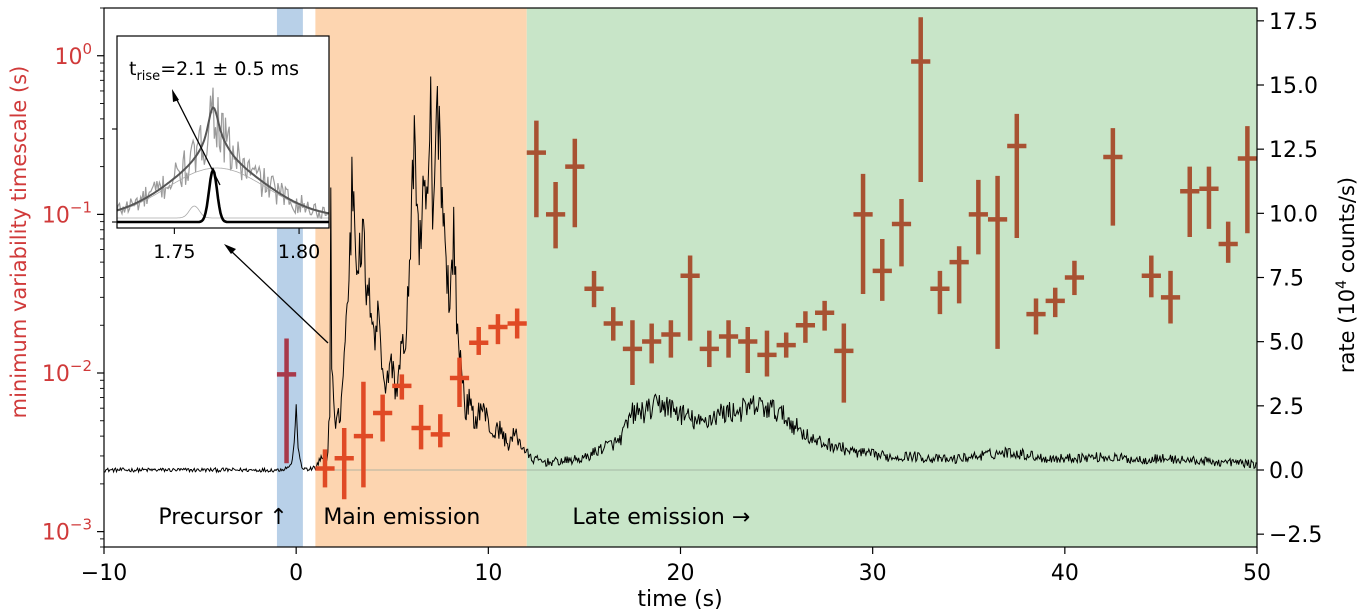 The image size is (1368, 612). What do you see at coordinates (1286, 343) in the screenshot?
I see `right-y-tick-label: 5.0` at bounding box center [1286, 343].